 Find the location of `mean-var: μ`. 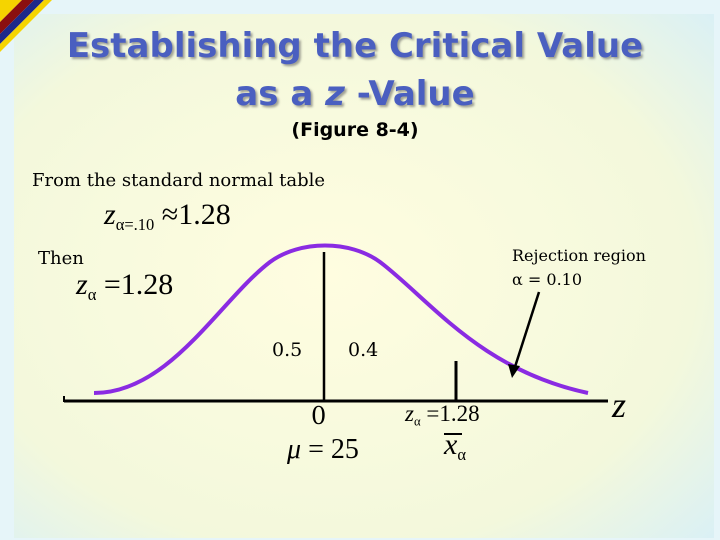

mean-var: μ is located at coordinates (294, 449).